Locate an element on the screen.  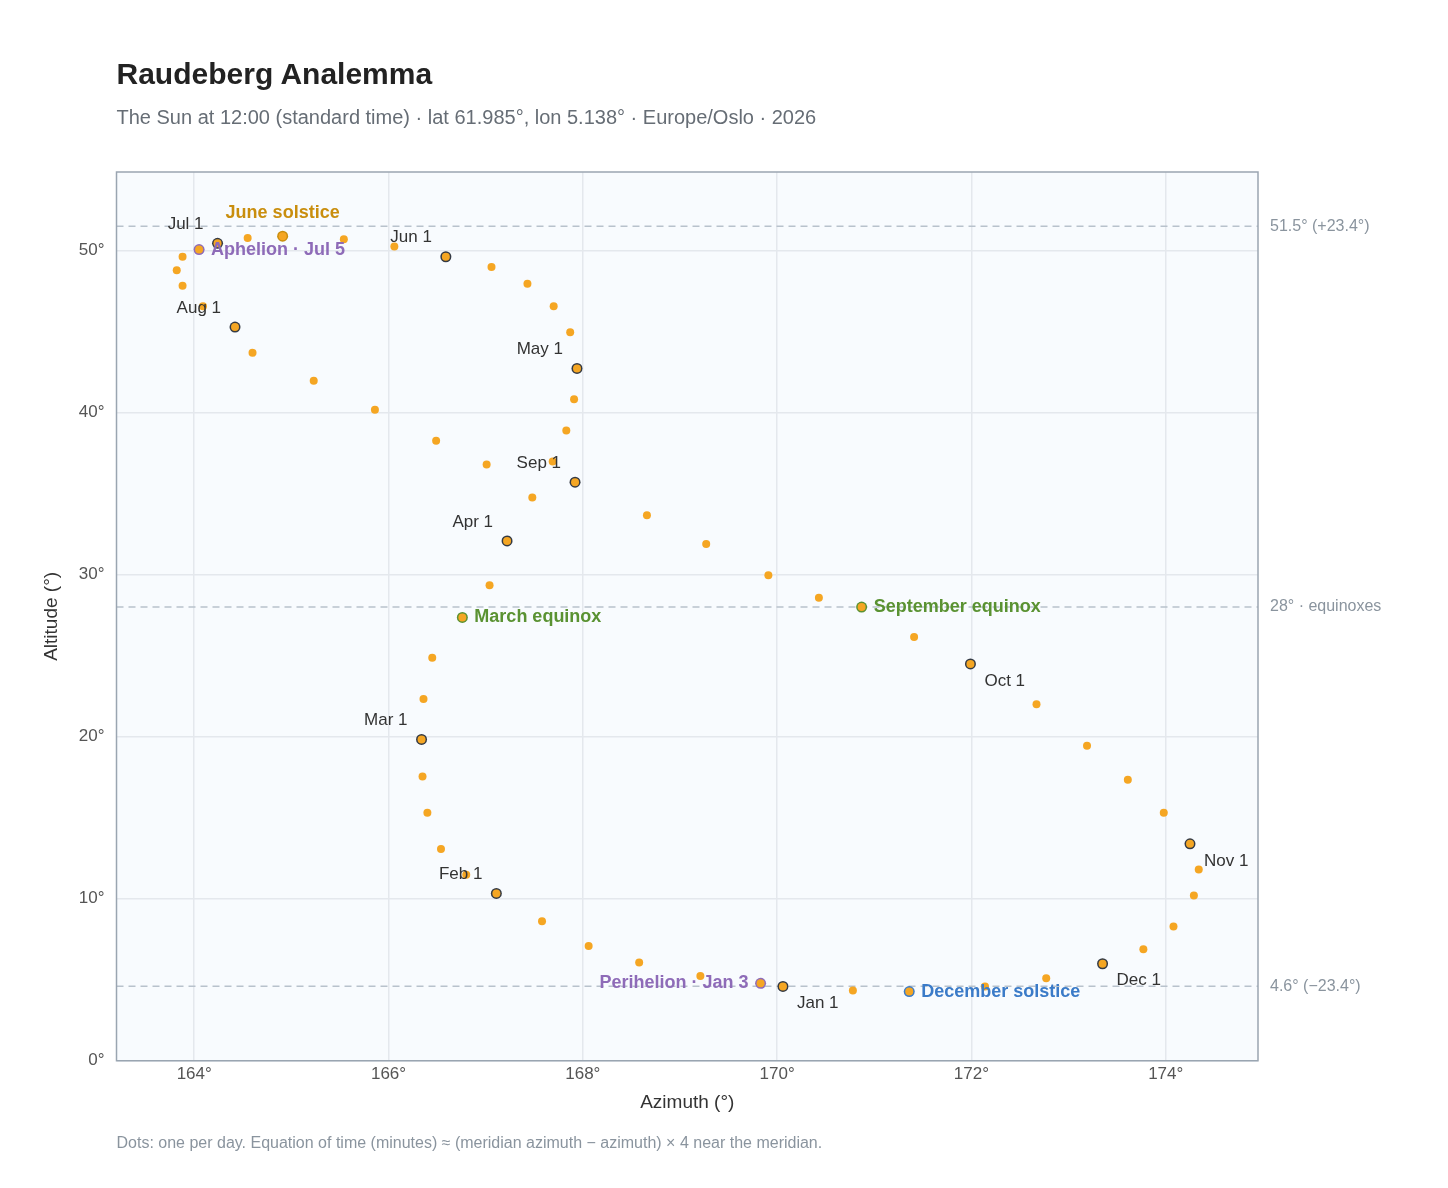
data-label: Jul 1 is located at coordinates (185, 223).